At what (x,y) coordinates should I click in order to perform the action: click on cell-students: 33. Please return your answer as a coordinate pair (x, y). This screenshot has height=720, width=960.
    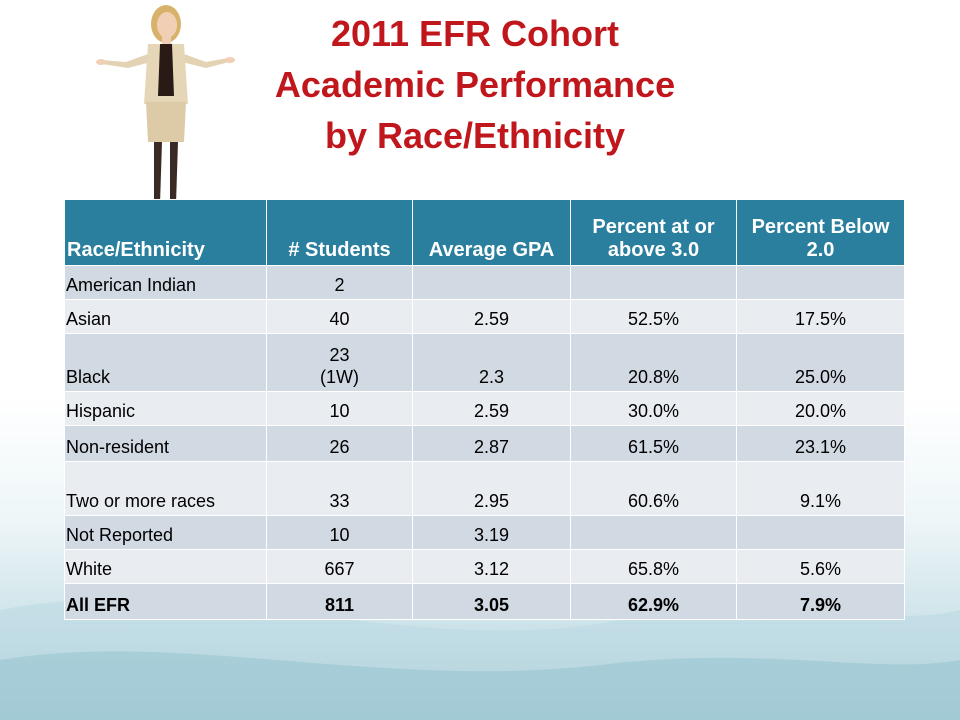
    Looking at the image, I should click on (339, 488).